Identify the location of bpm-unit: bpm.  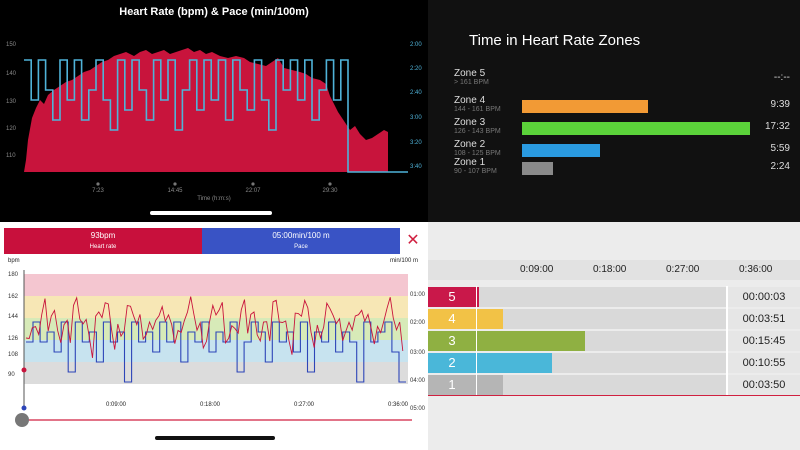
(14, 261).